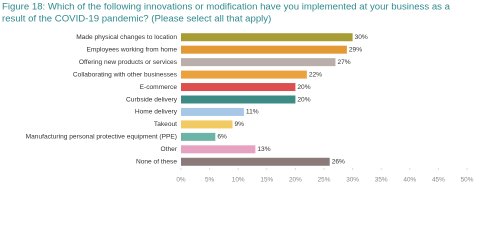 This screenshot has width=480, height=240. What do you see at coordinates (159, 87) in the screenshot?
I see `category-label: E-commerce` at bounding box center [159, 87].